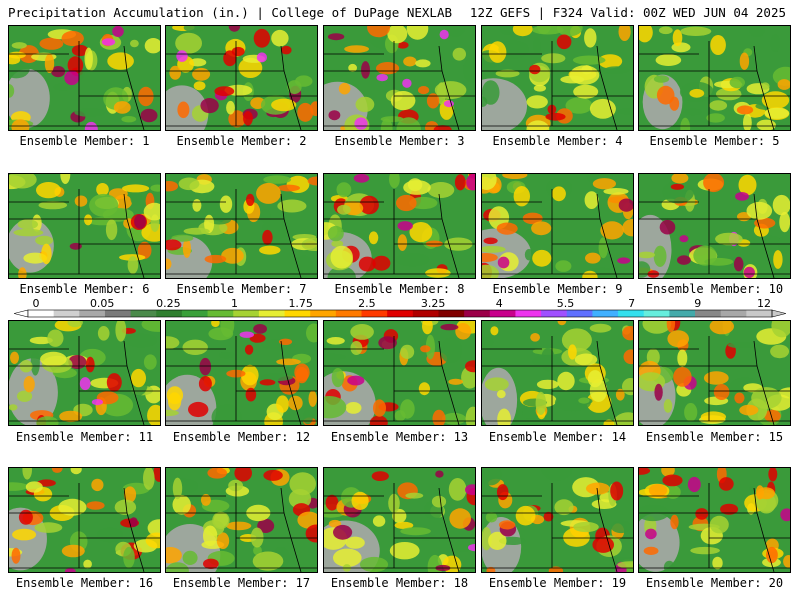 This screenshot has height=600, width=800. What do you see at coordinates (400, 309) in the screenshot?
I see `colorbar: 0 0.05 0.25 1 1.75 2.5 3.25 4 5.5 7 9 12` at bounding box center [400, 309].